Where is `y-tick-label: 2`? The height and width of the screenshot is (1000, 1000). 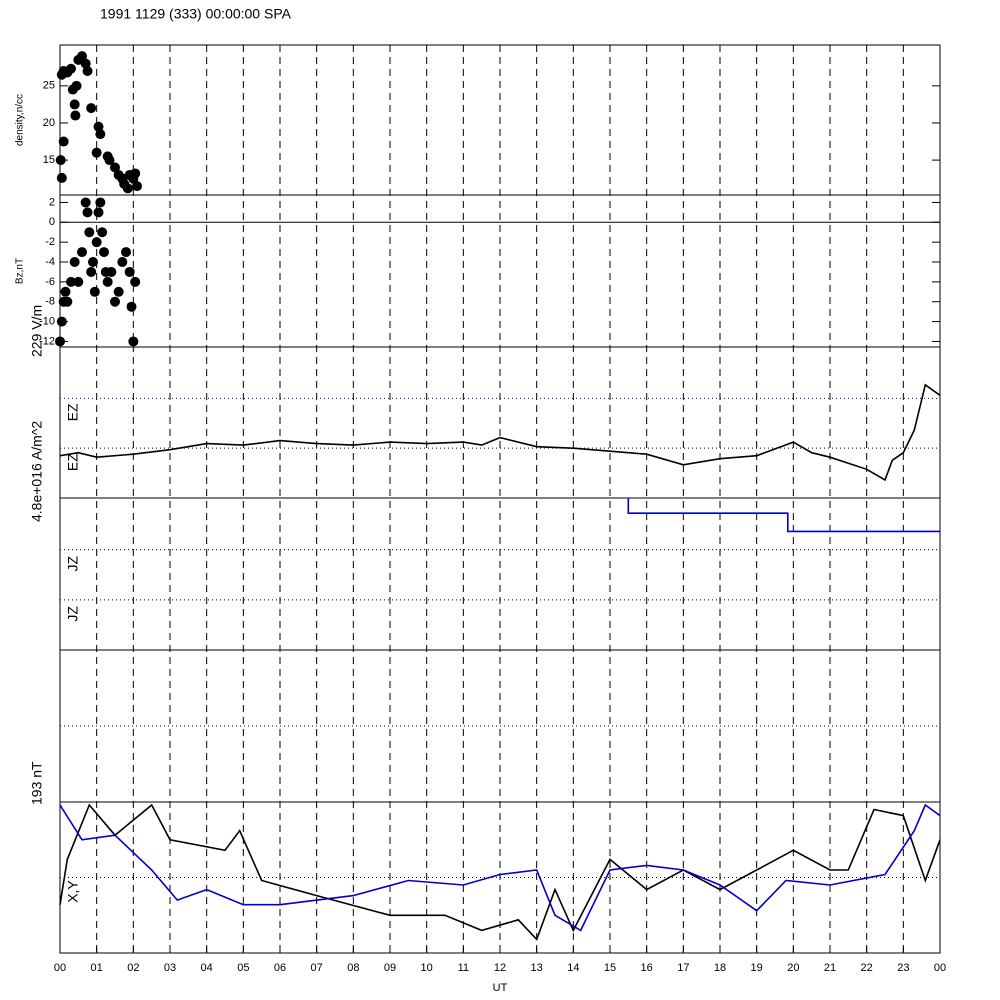
y-tick-label: 2 is located at coordinates (52, 202).